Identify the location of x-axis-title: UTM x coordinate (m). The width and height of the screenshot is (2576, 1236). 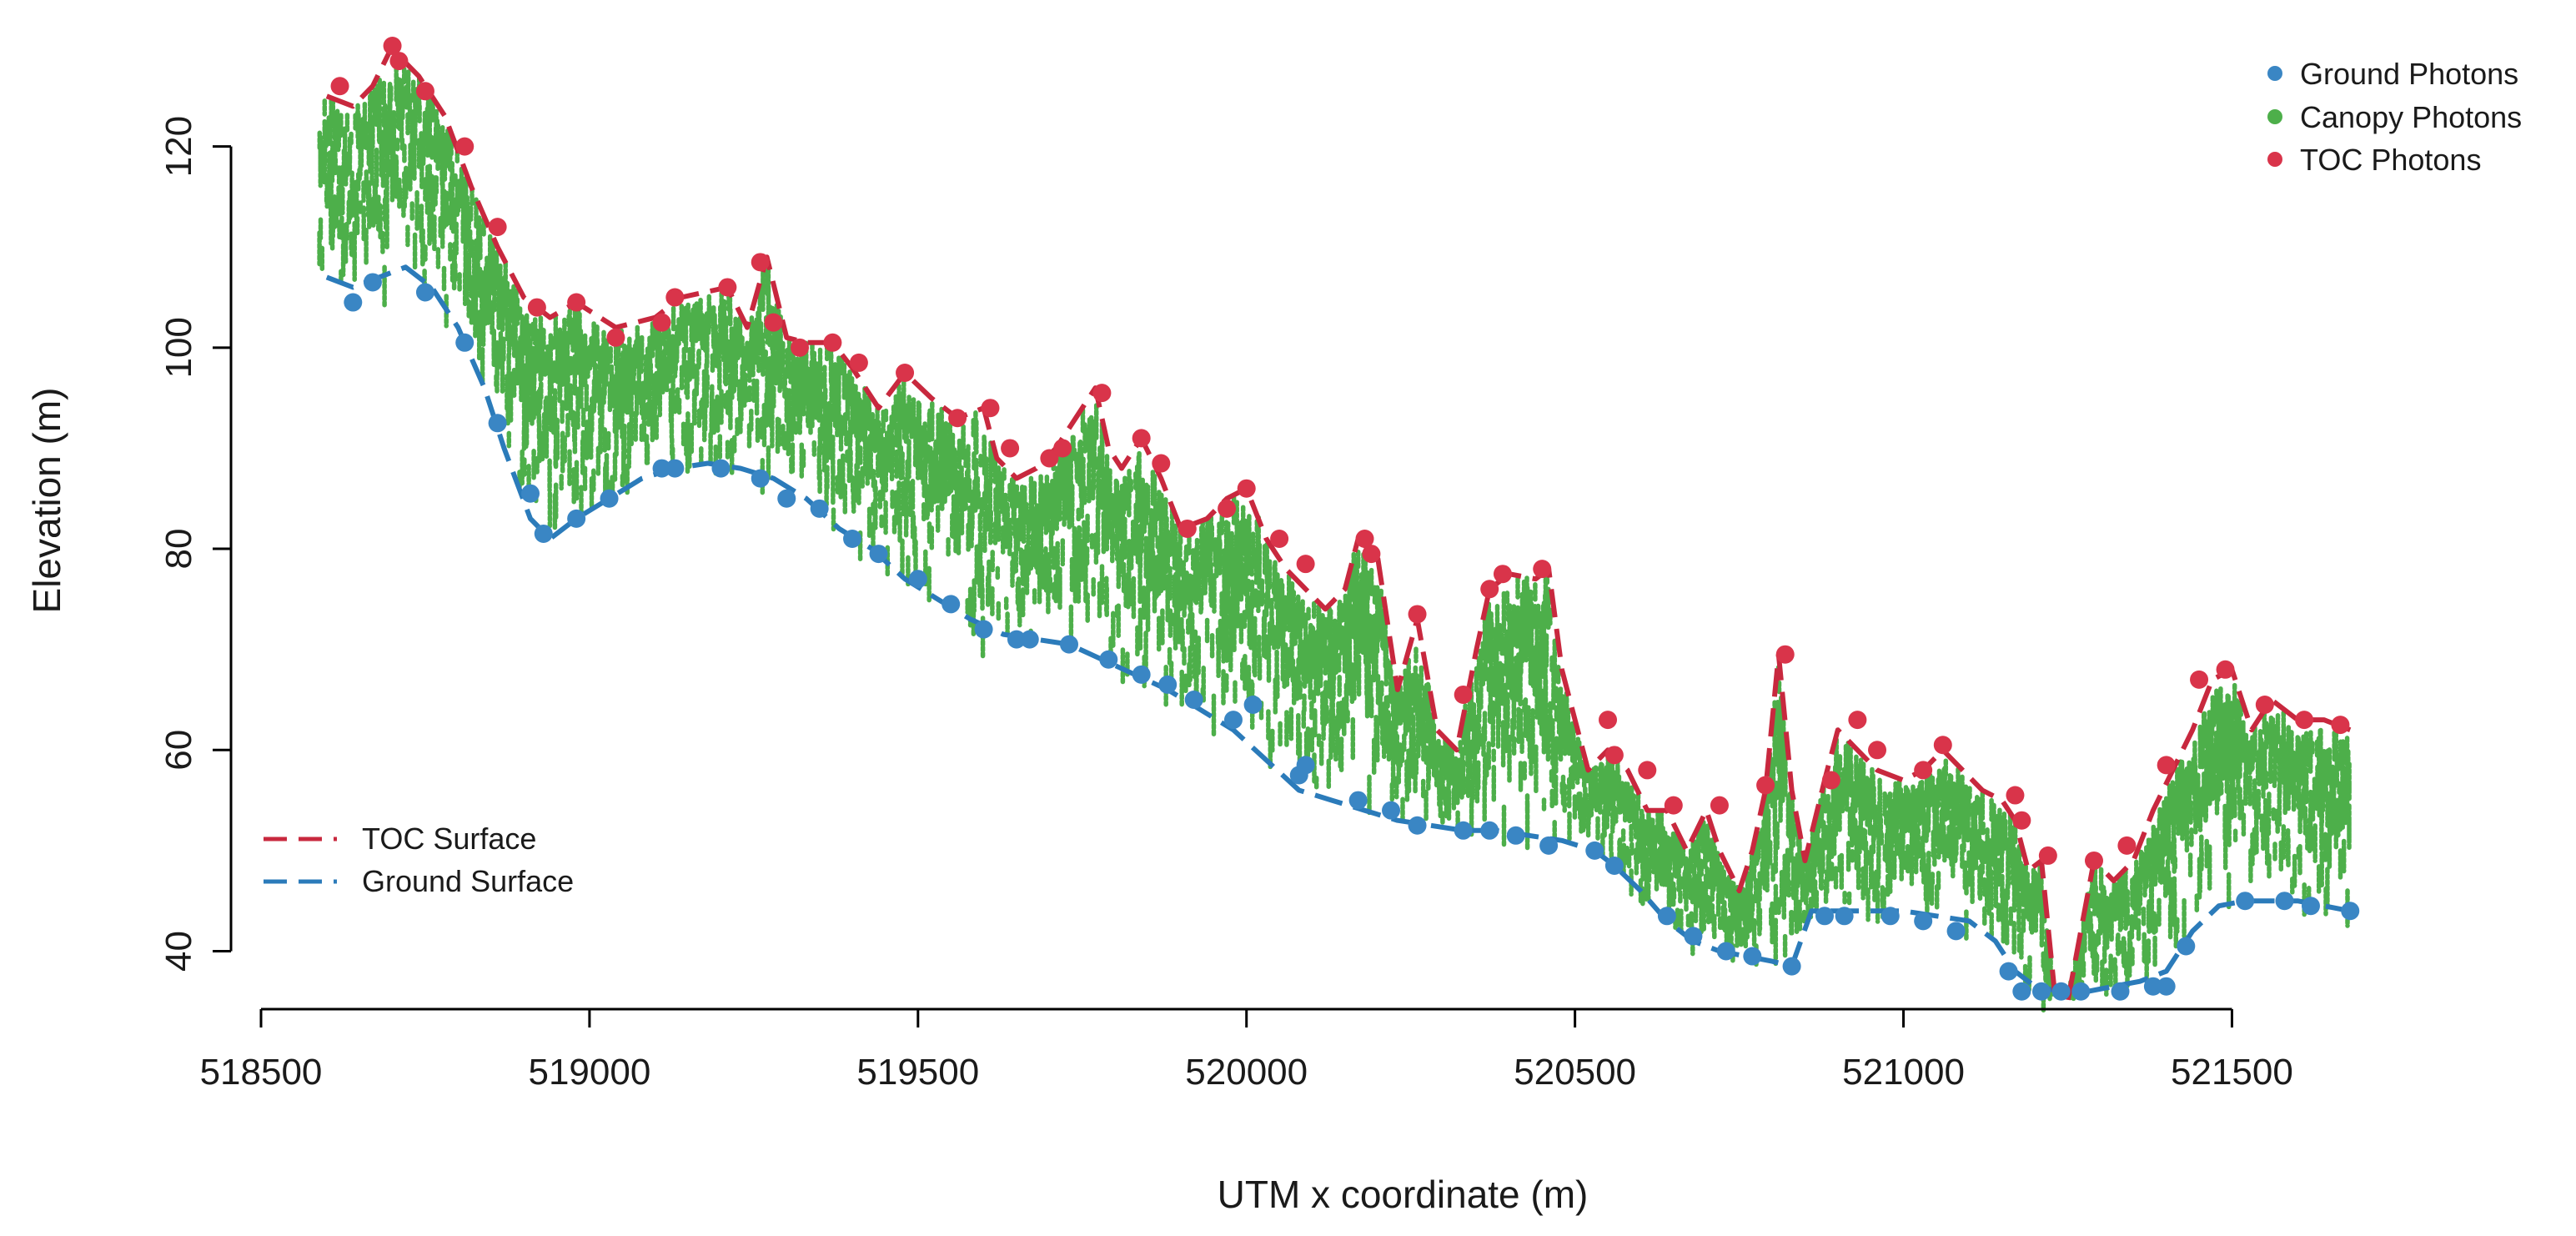
(1403, 1194).